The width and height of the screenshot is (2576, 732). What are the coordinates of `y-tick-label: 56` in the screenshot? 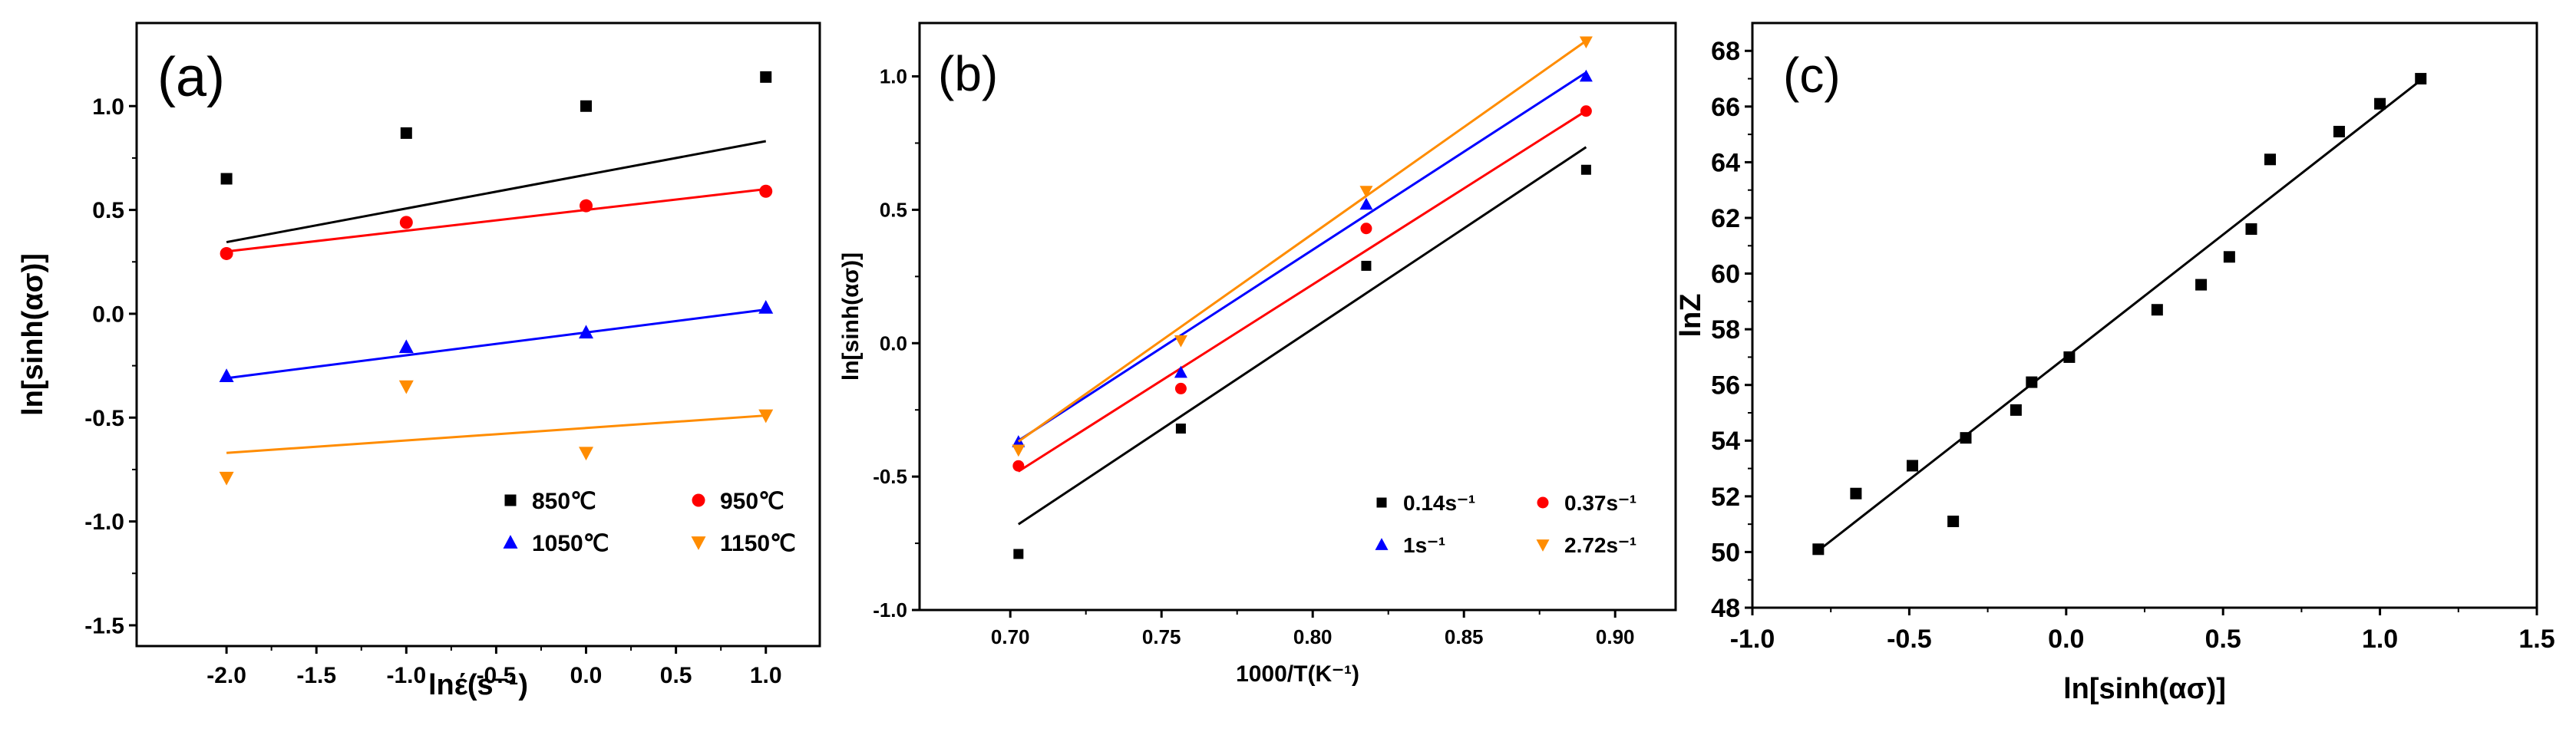 It's located at (1725, 386).